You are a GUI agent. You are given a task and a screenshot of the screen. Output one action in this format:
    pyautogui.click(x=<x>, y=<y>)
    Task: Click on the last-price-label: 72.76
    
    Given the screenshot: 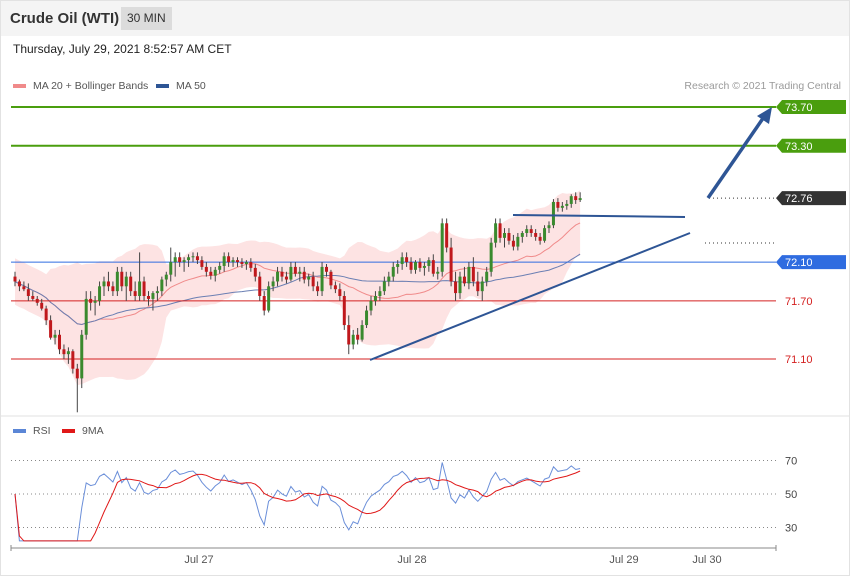 What is the action you would take?
    pyautogui.click(x=799, y=199)
    